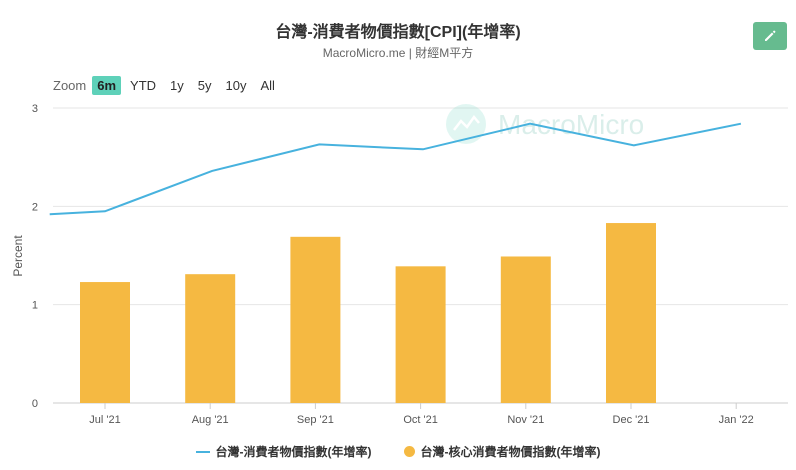 The width and height of the screenshot is (796, 470). I want to click on zoom-label: Zoom, so click(70, 85).